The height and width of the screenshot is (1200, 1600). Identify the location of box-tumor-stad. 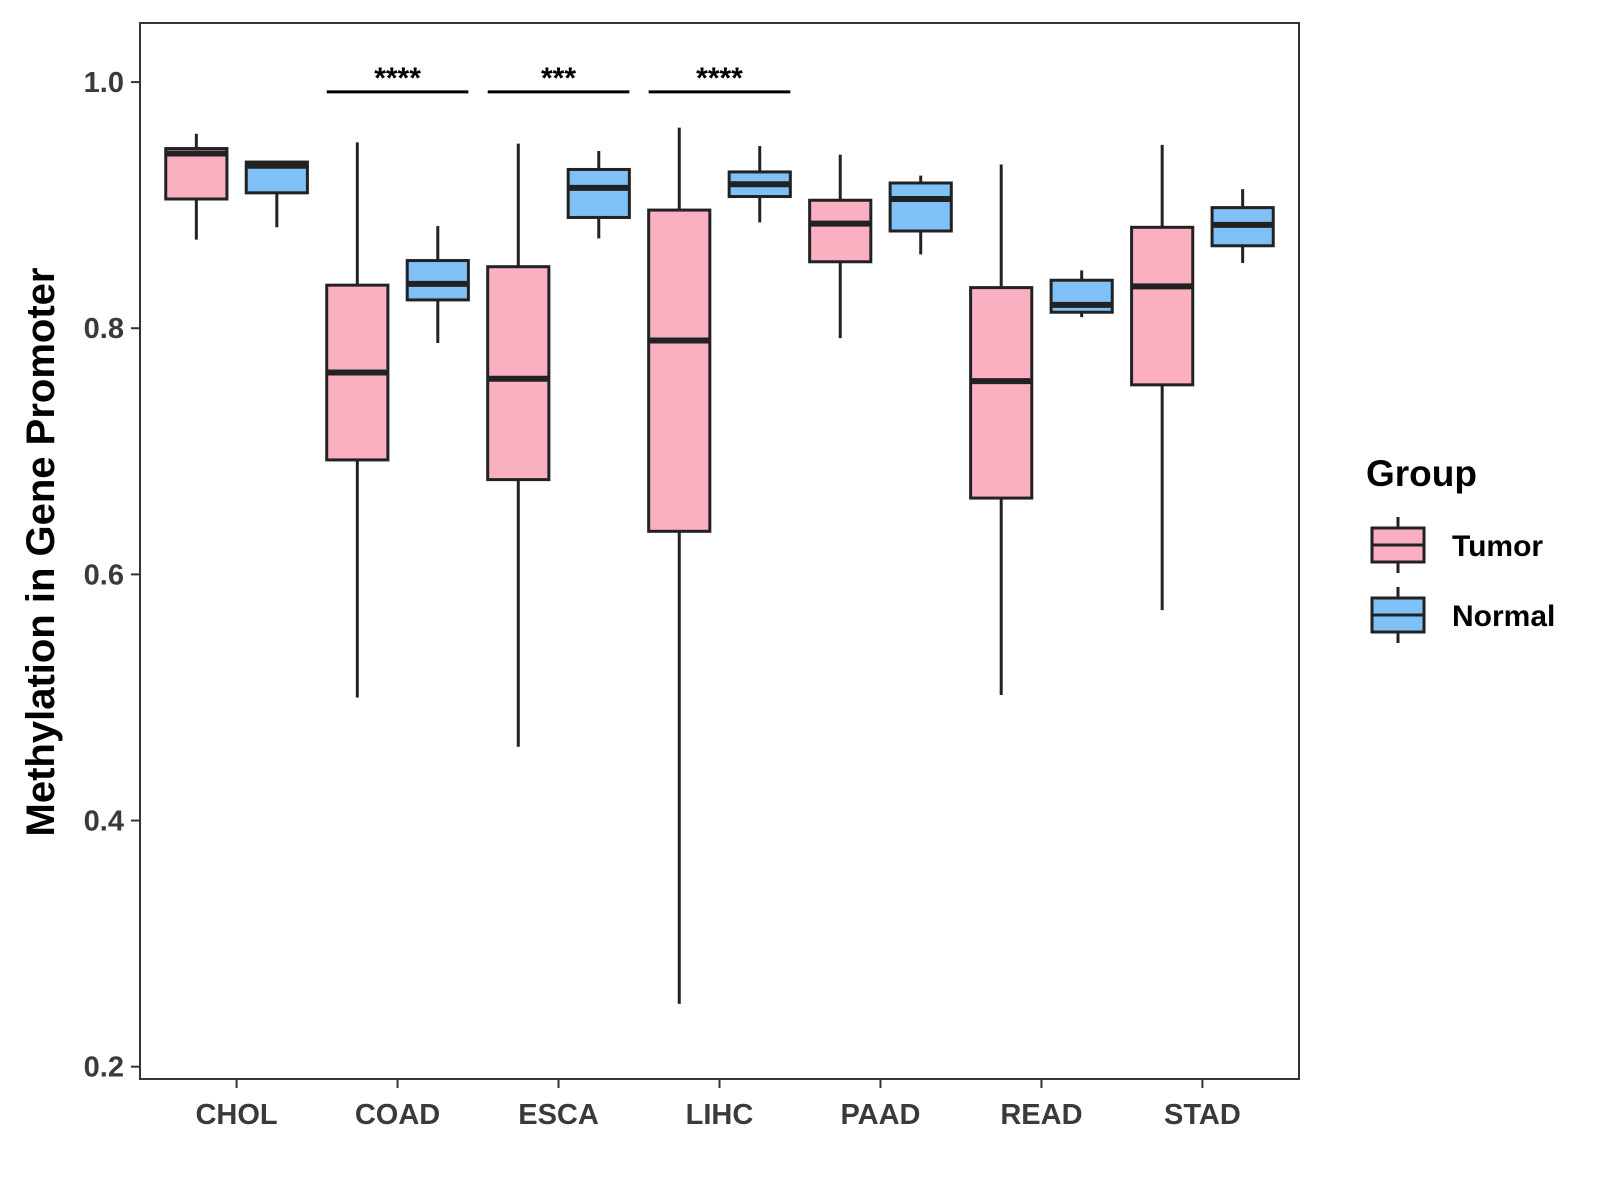
(1162, 377).